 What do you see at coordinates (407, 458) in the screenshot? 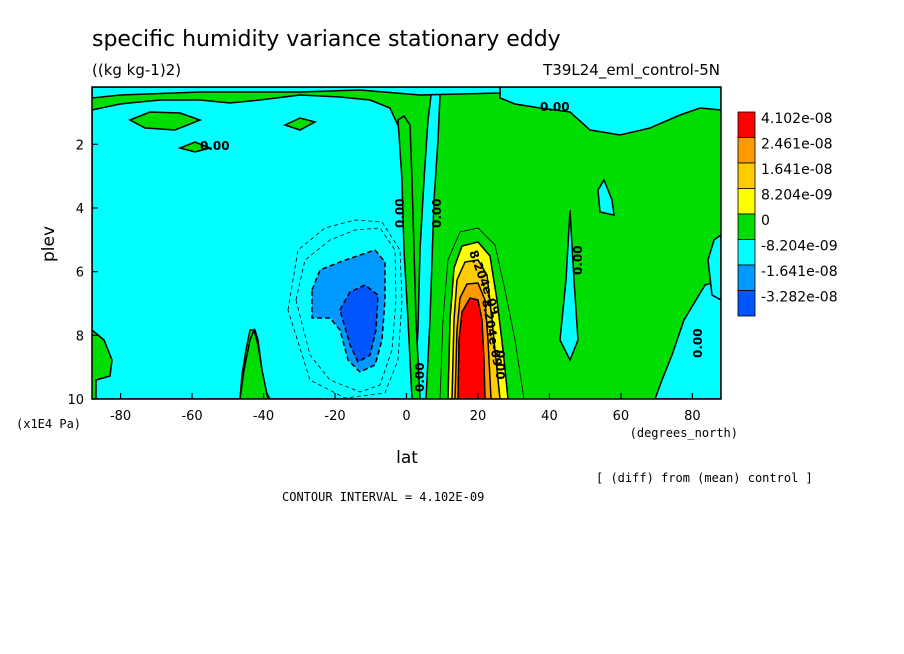
I see `x-axis-label: lat` at bounding box center [407, 458].